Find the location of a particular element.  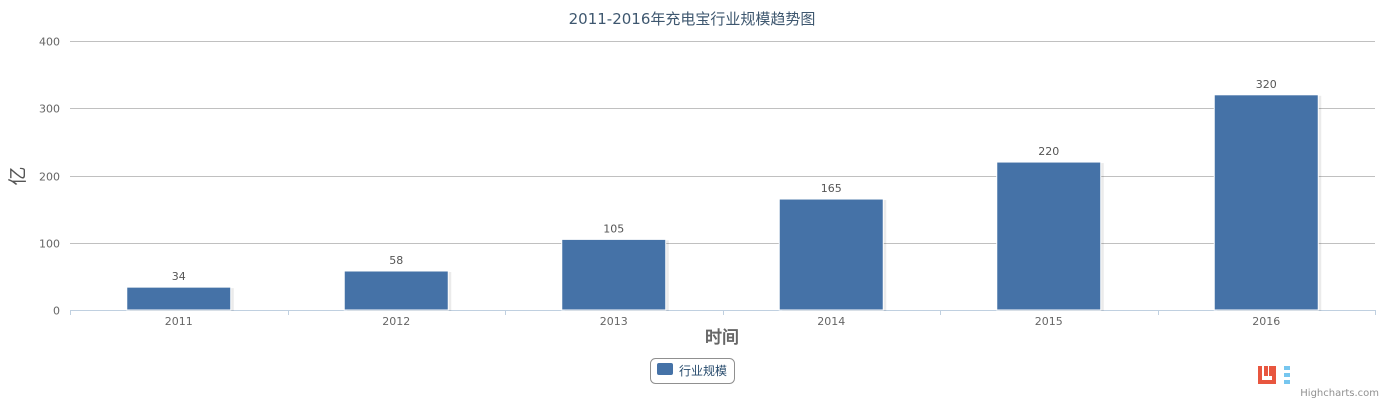

y-axis-label: 亿 is located at coordinates (18, 175).